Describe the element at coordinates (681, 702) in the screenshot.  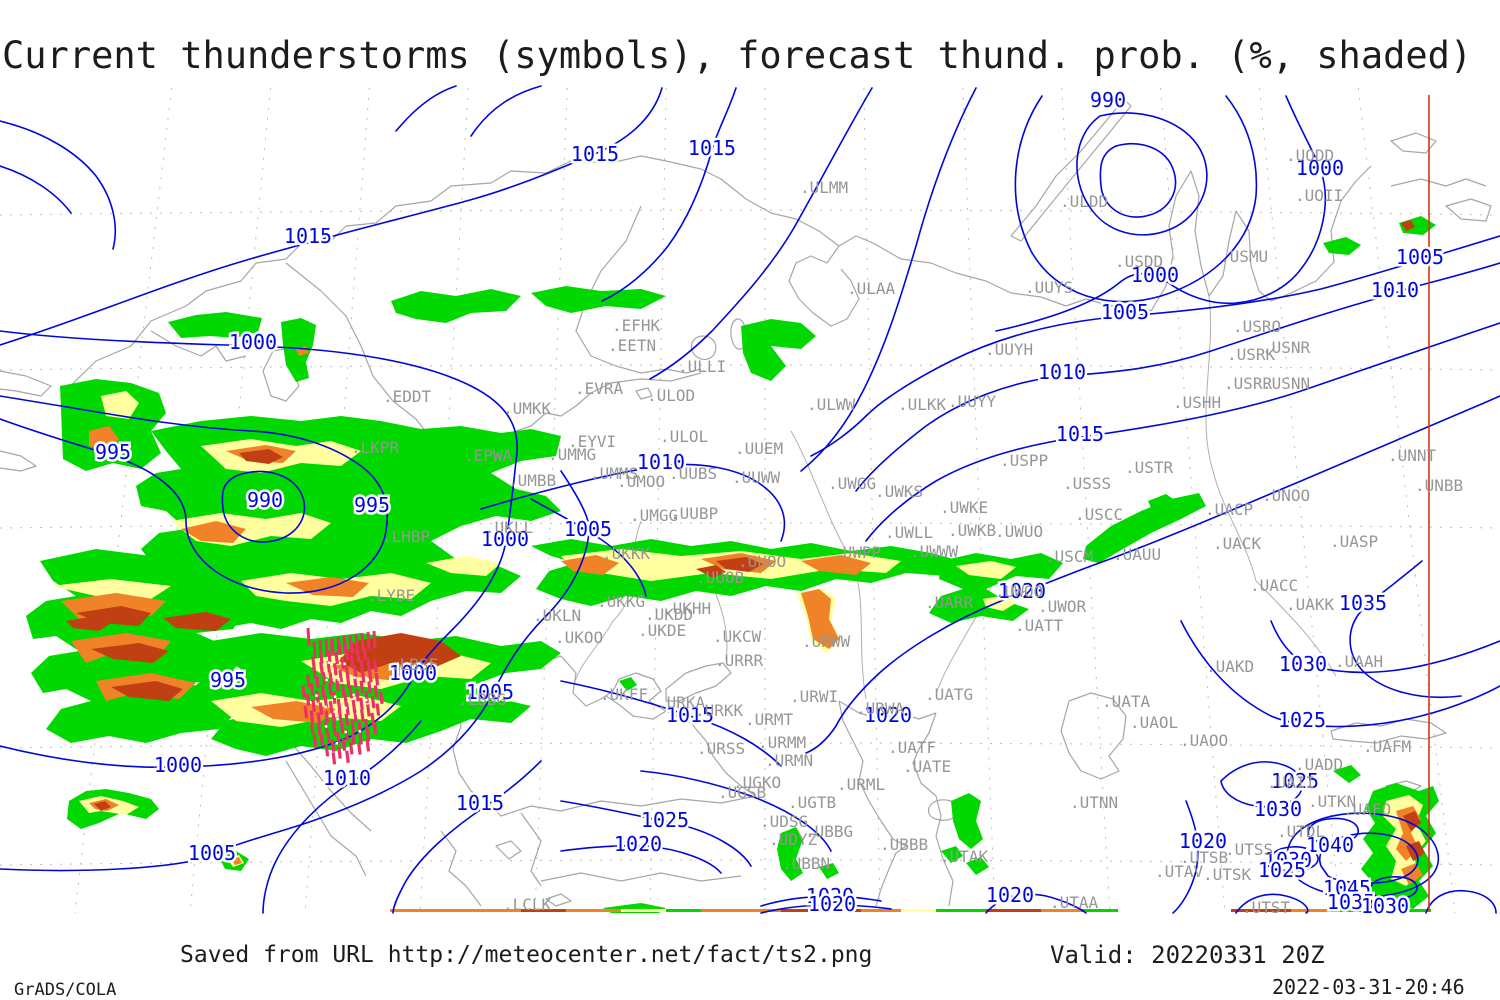
I see `station-label-URKA: .URKA` at that location.